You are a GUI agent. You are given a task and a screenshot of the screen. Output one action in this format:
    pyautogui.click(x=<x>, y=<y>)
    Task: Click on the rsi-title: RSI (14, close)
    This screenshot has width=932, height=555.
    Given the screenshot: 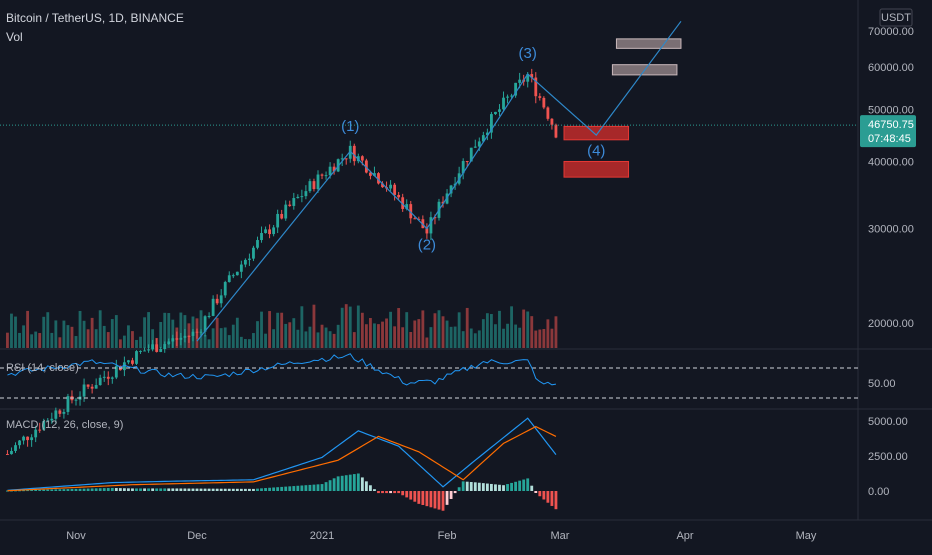 What is the action you would take?
    pyautogui.click(x=42, y=368)
    